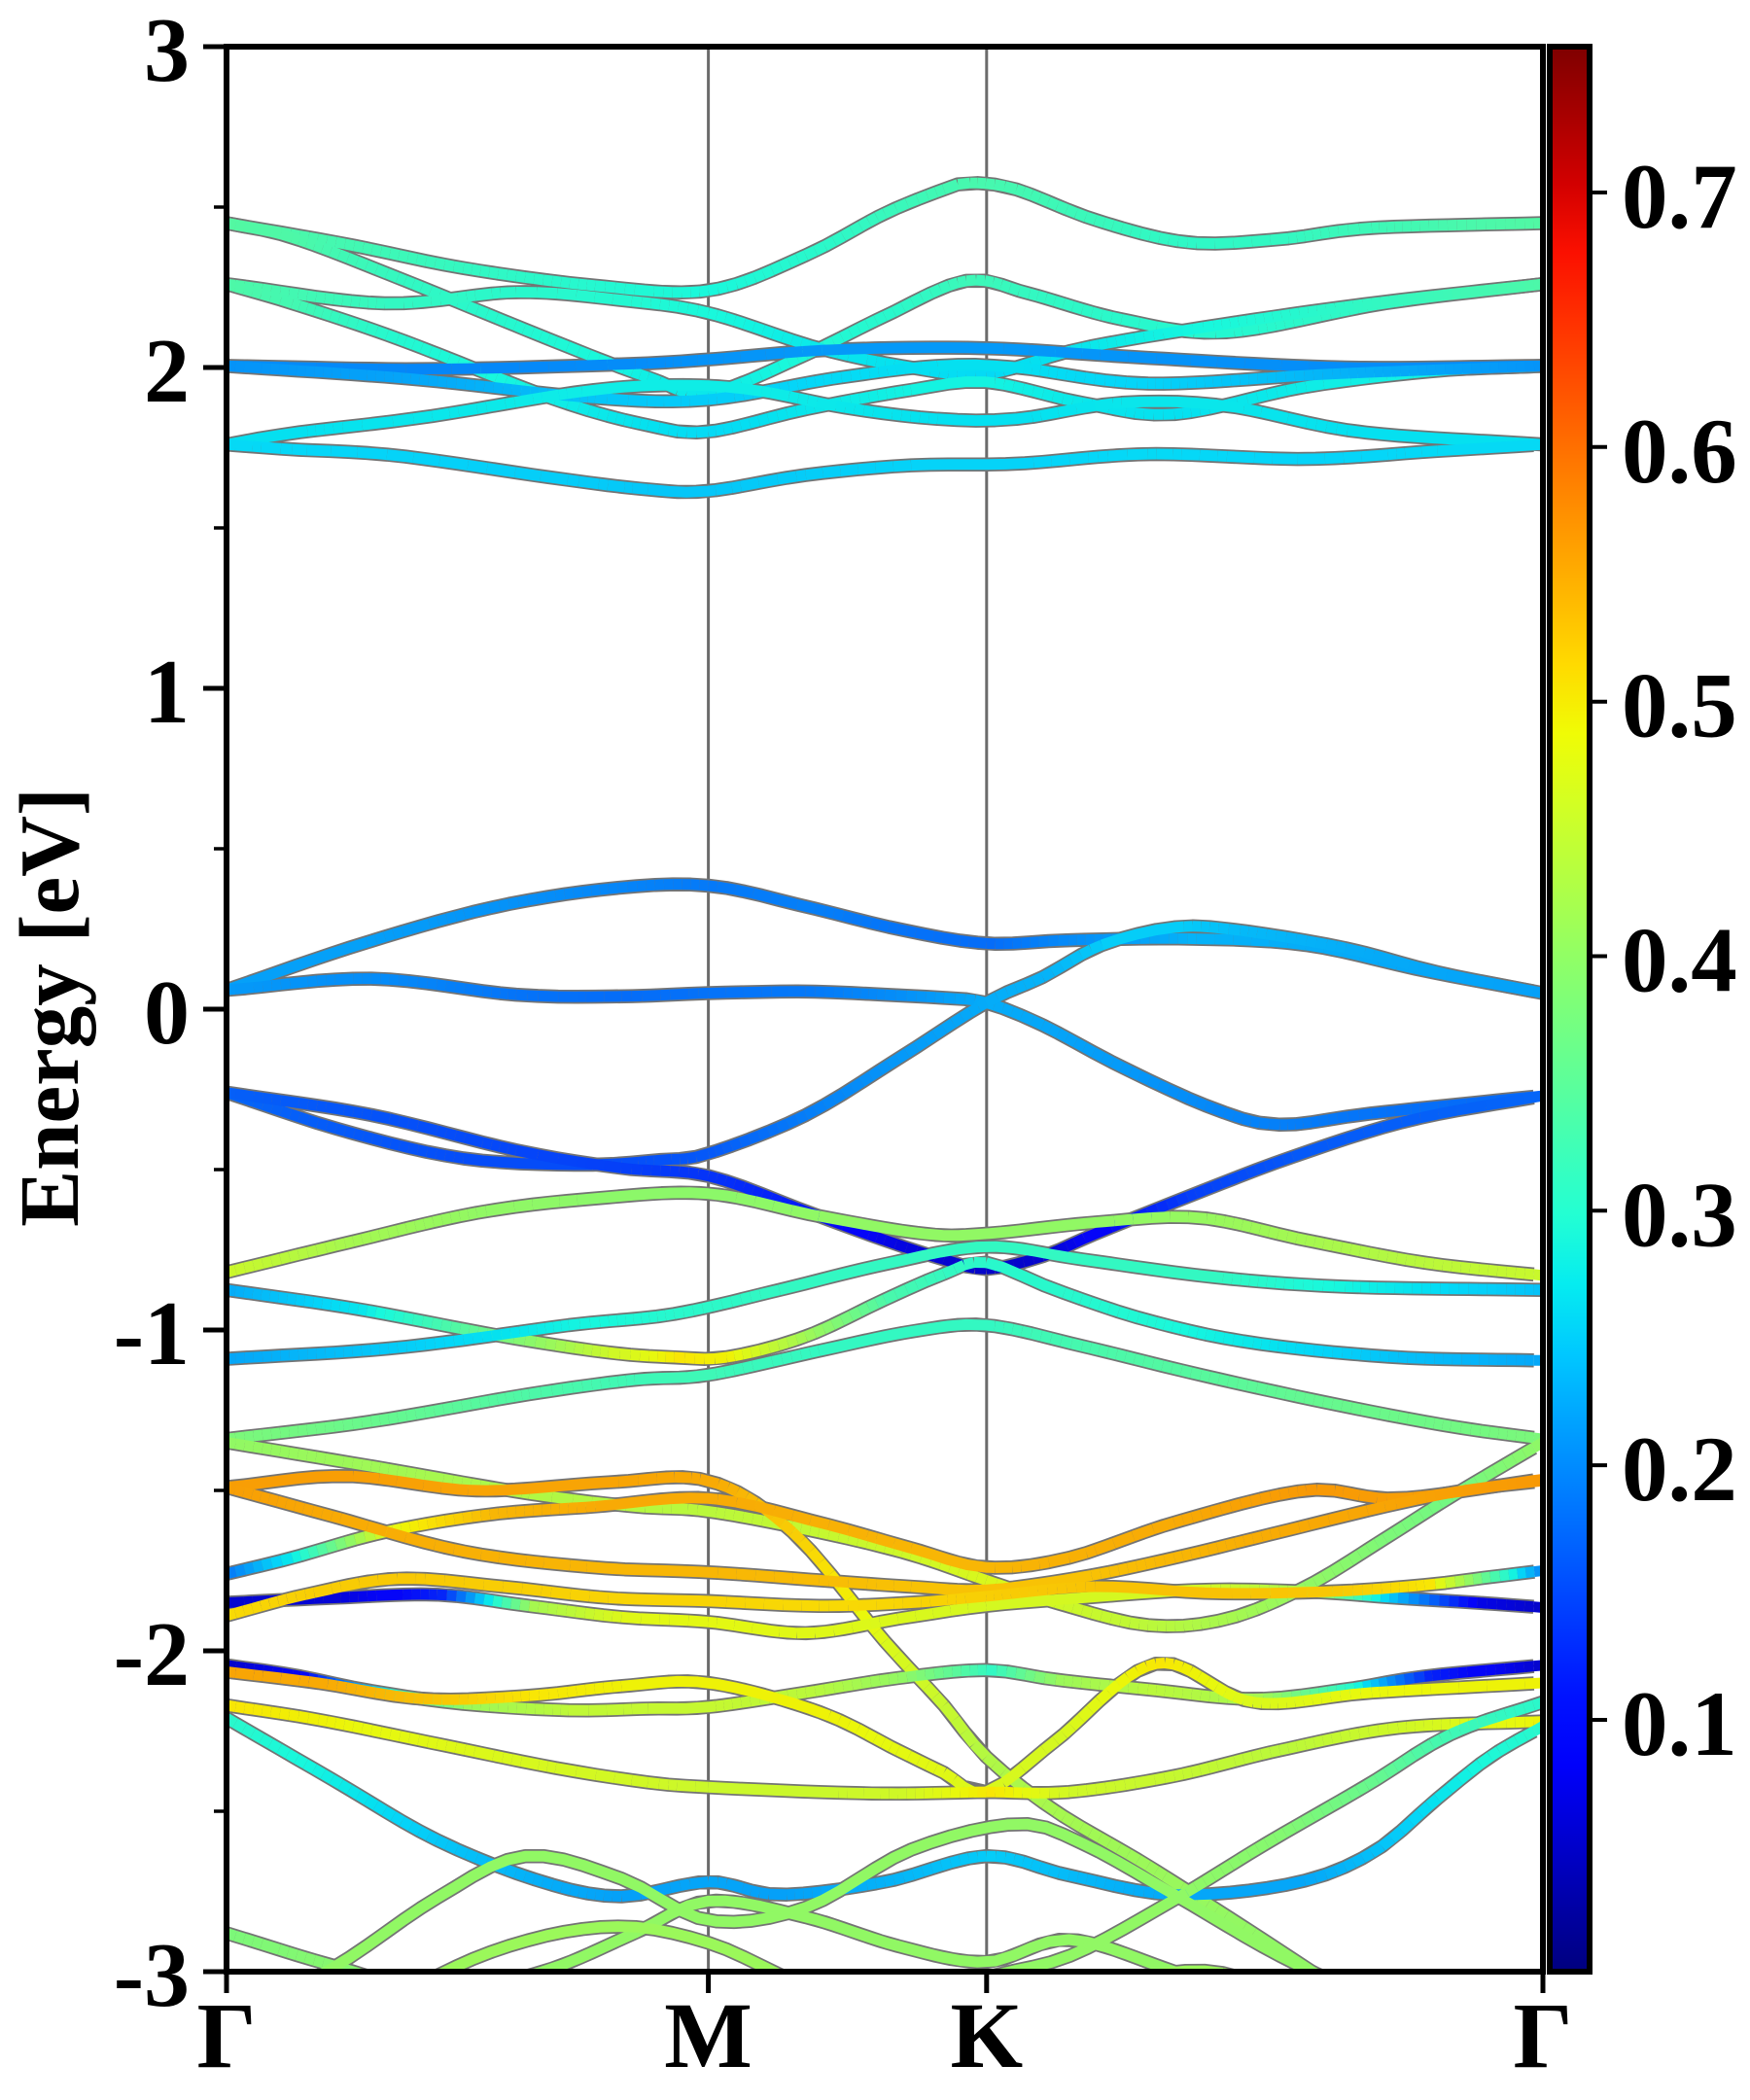 Image resolution: width=1750 pixels, height=2100 pixels. What do you see at coordinates (152, 1654) in the screenshot?
I see `svg-text: -2` at bounding box center [152, 1654].